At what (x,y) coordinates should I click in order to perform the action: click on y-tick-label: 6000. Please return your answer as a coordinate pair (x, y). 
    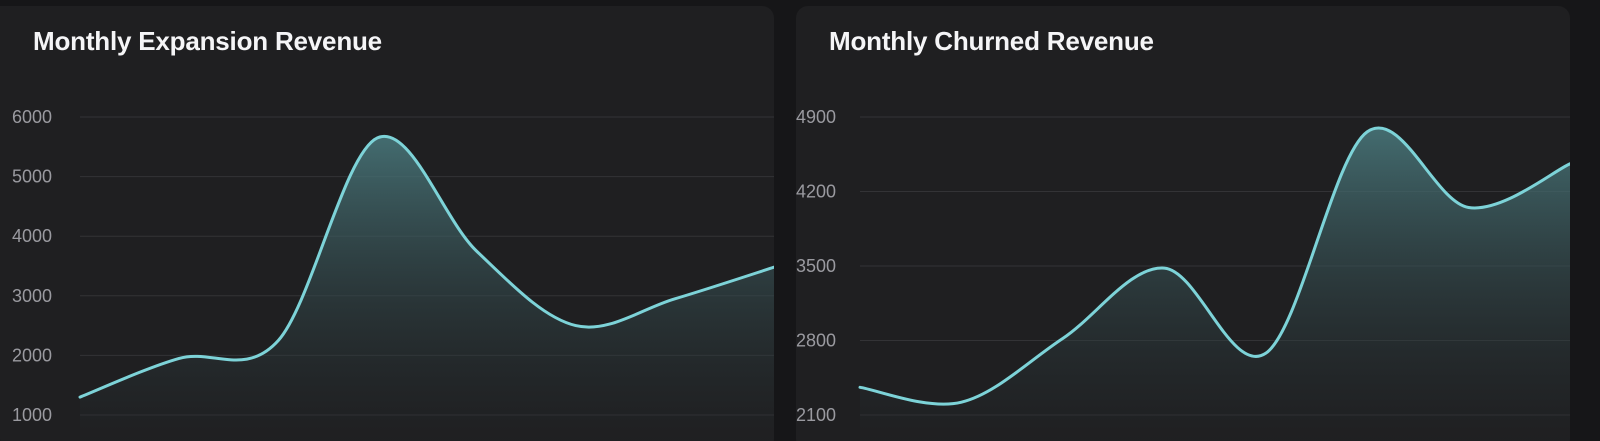
    Looking at the image, I should click on (32, 117).